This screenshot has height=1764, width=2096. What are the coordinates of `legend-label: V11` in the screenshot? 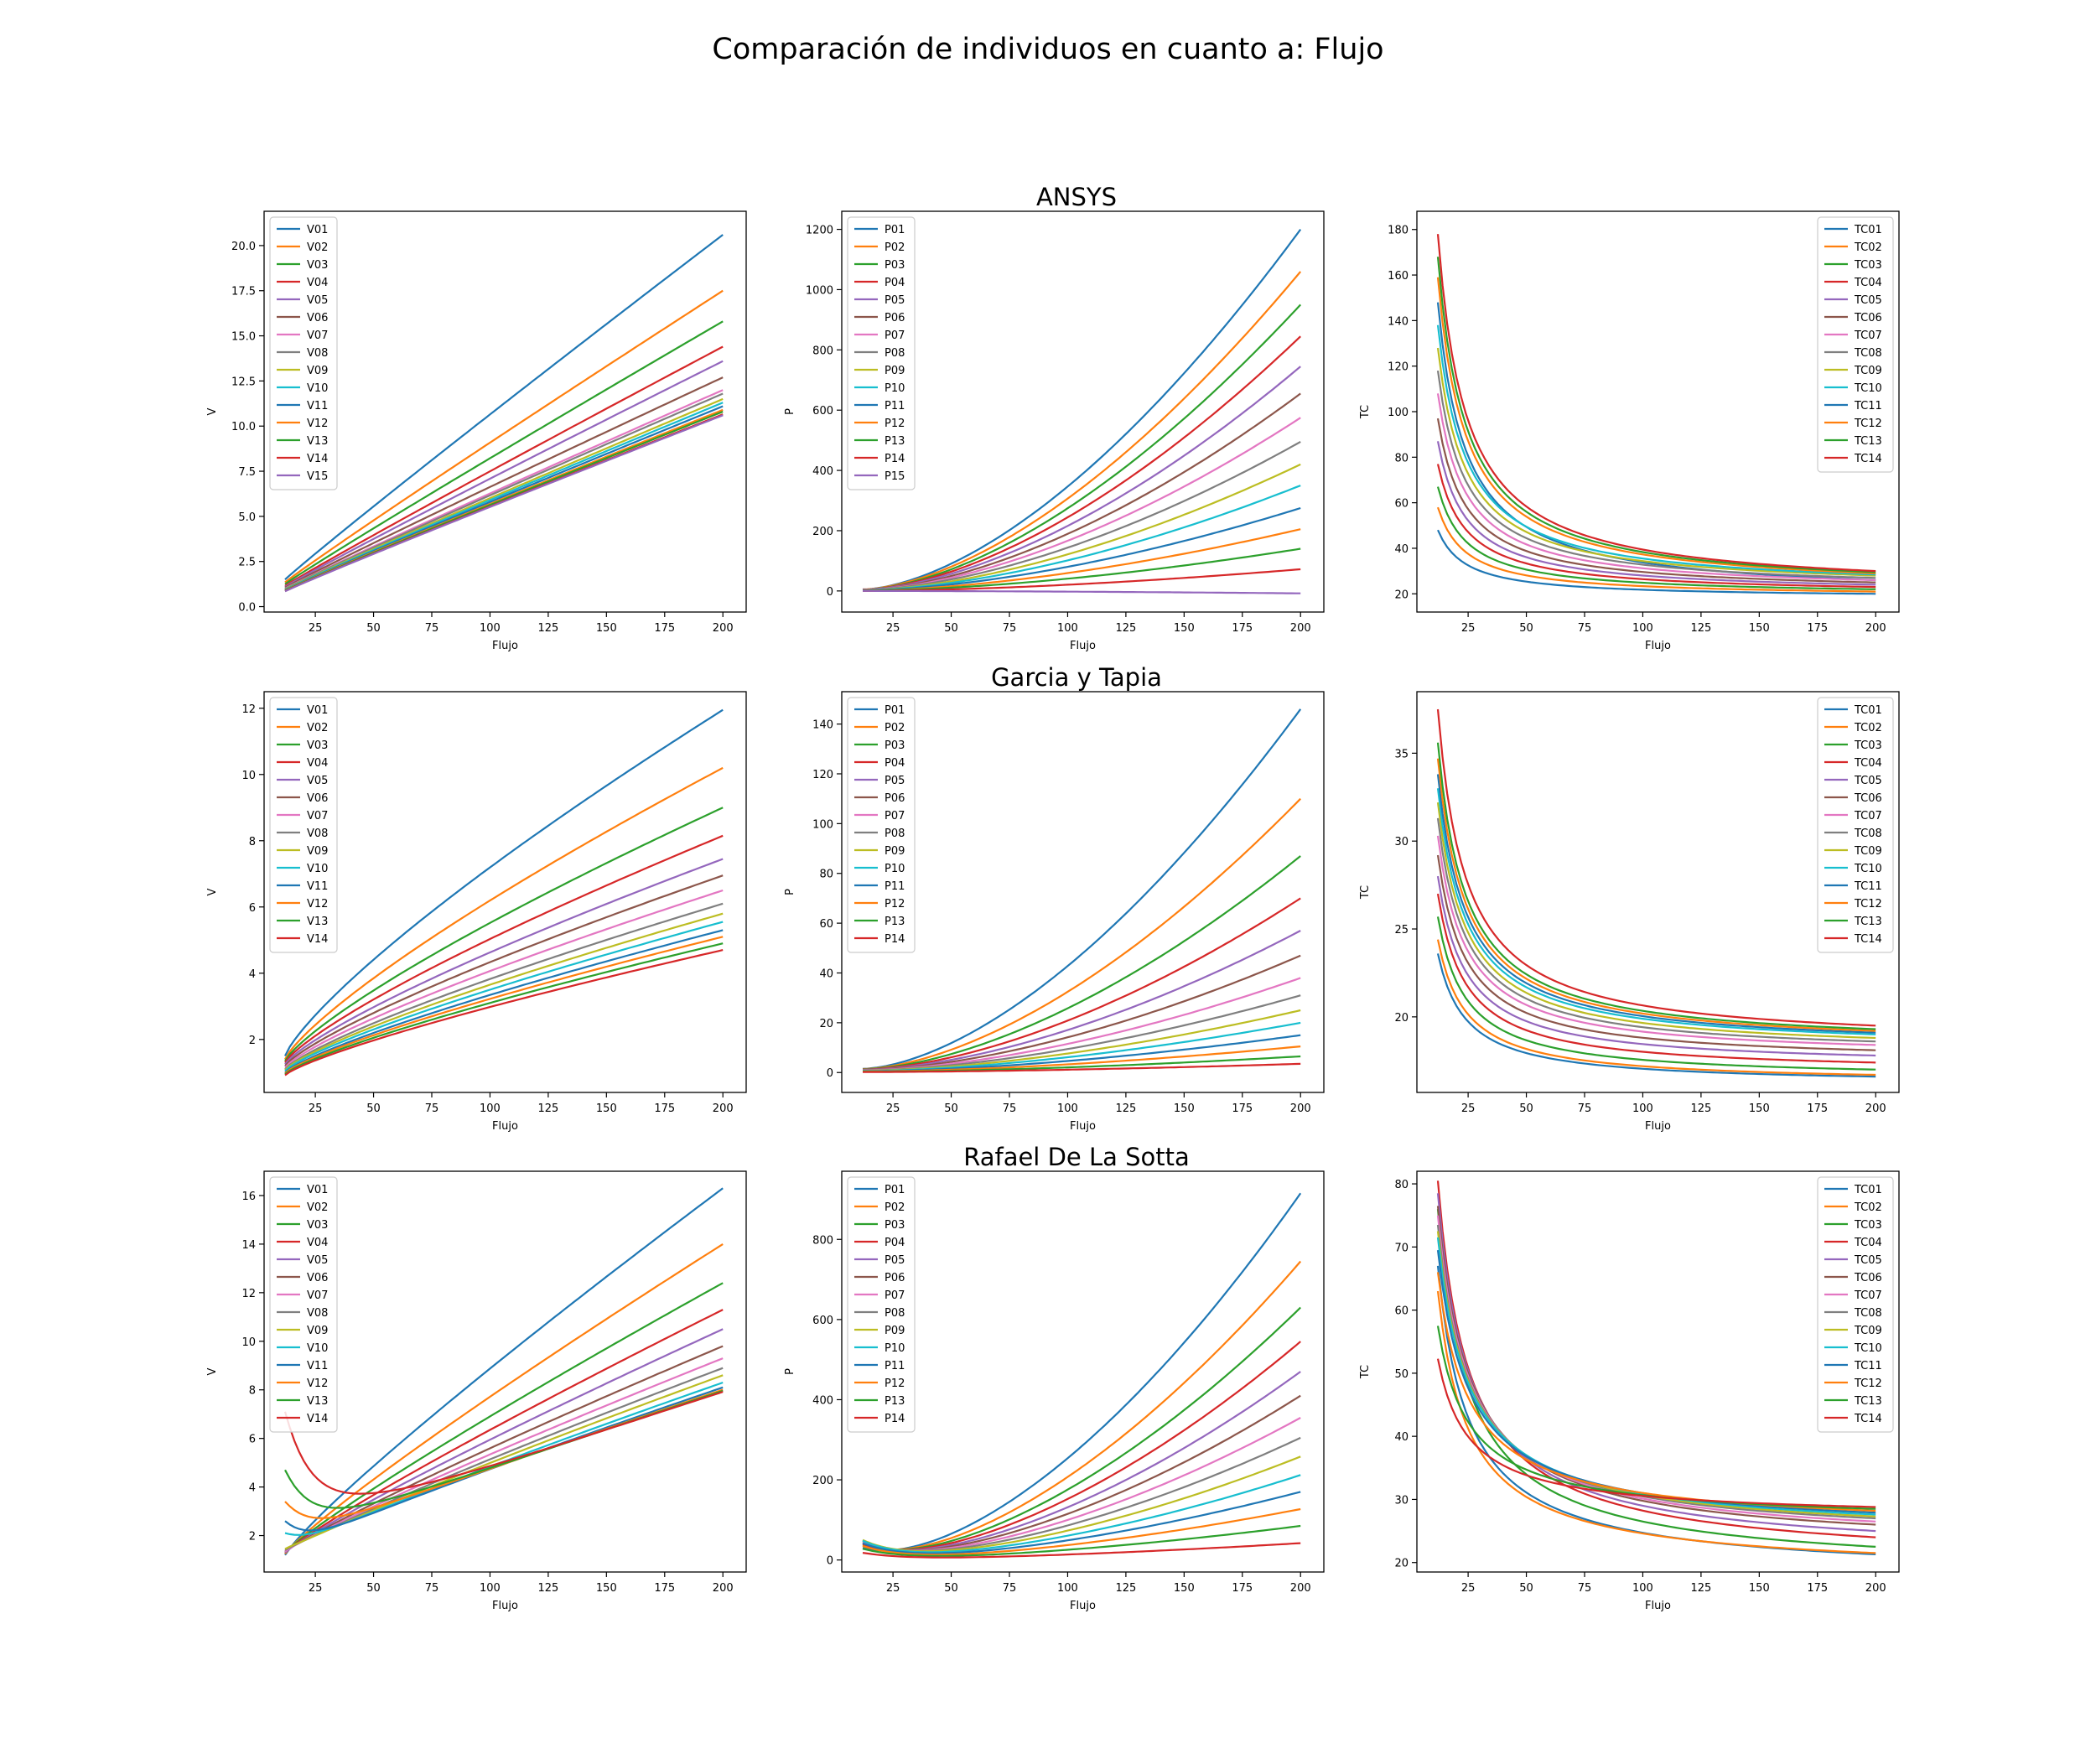 It's located at (318, 886).